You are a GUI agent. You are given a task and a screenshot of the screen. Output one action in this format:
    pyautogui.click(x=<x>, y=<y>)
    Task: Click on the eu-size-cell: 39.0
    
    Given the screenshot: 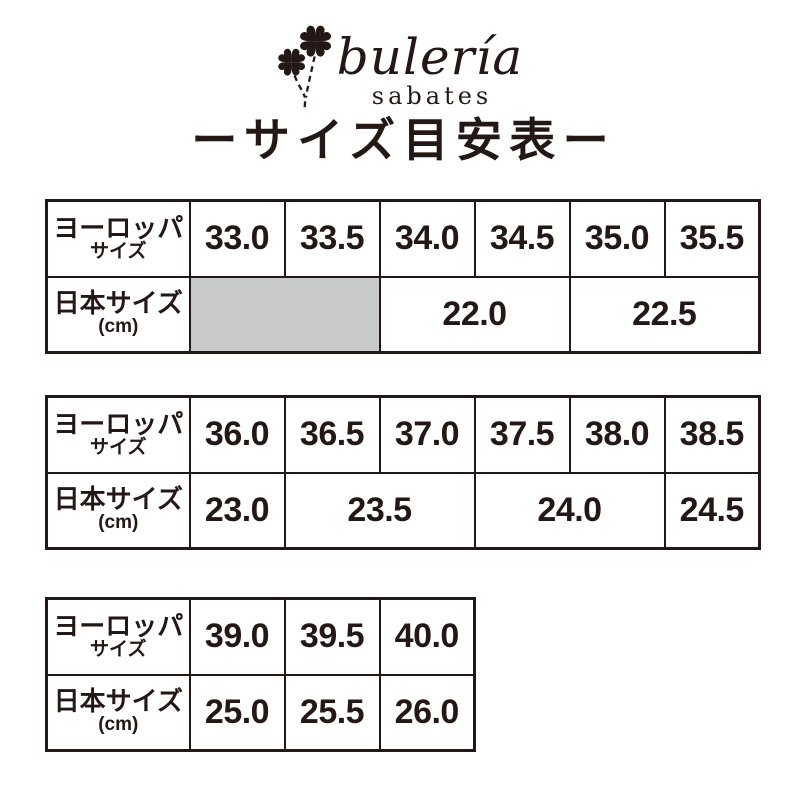 What is the action you would take?
    pyautogui.click(x=237, y=636)
    